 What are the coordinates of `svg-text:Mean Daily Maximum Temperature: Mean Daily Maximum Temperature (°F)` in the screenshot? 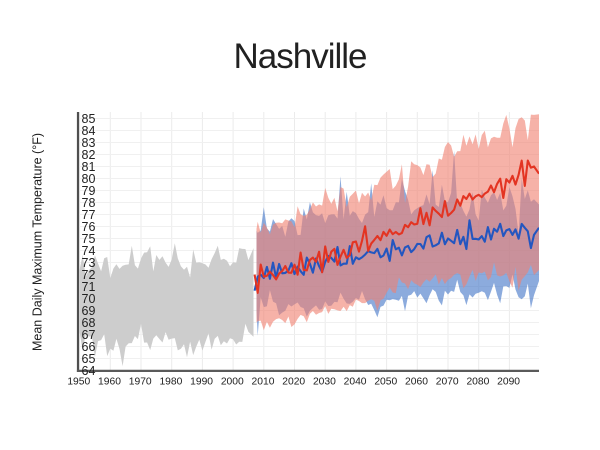 It's located at (38, 242).